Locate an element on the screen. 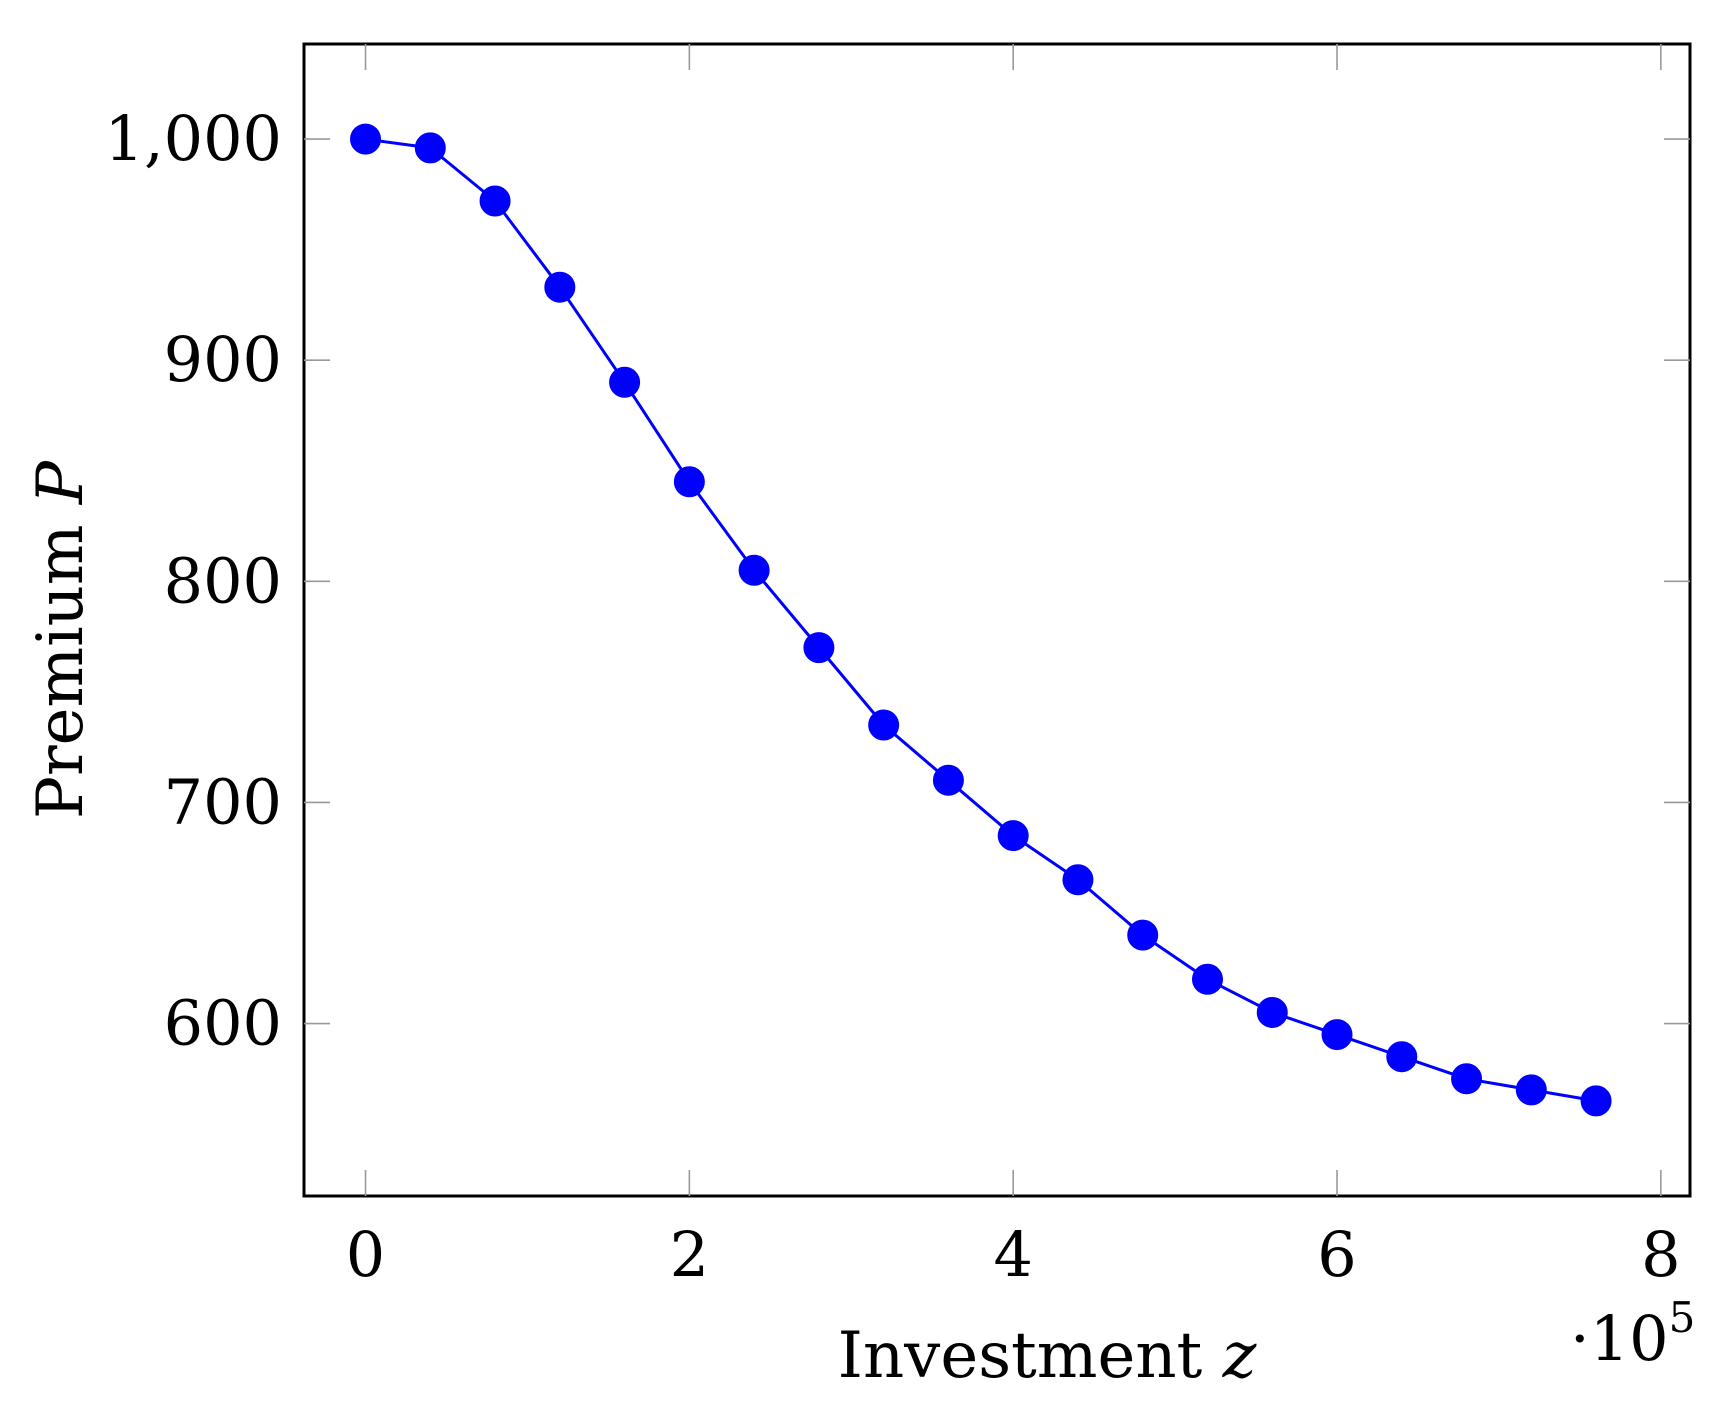 Image resolution: width=1724 pixels, height=1408 pixels. y-tick-label: 800 is located at coordinates (223, 580).